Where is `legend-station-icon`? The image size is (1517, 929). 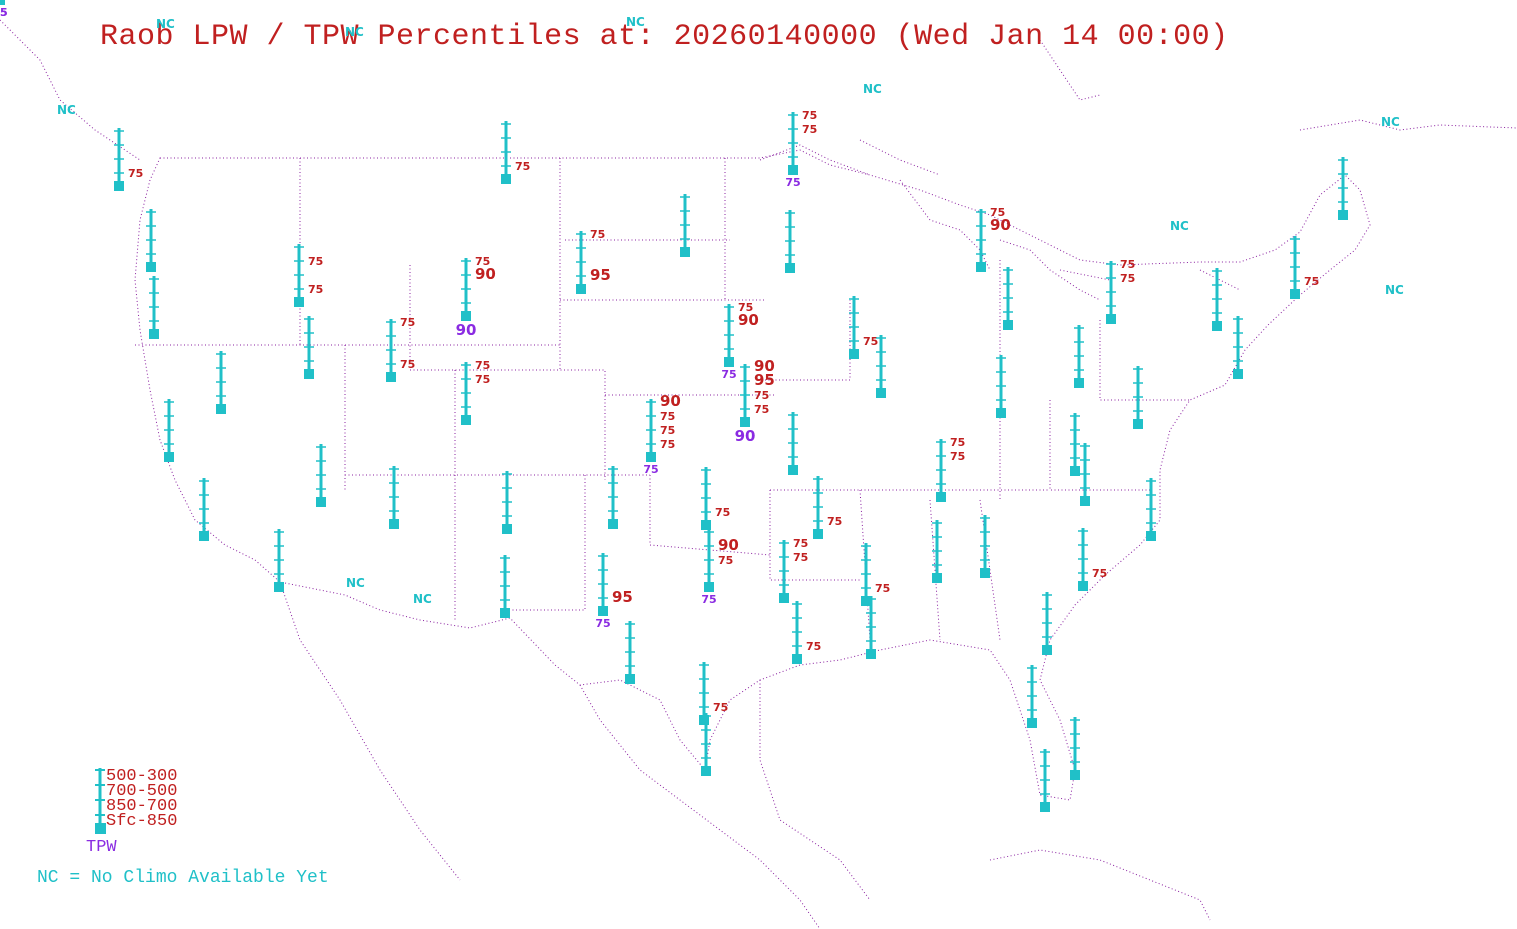 legend-station-icon is located at coordinates (100, 801).